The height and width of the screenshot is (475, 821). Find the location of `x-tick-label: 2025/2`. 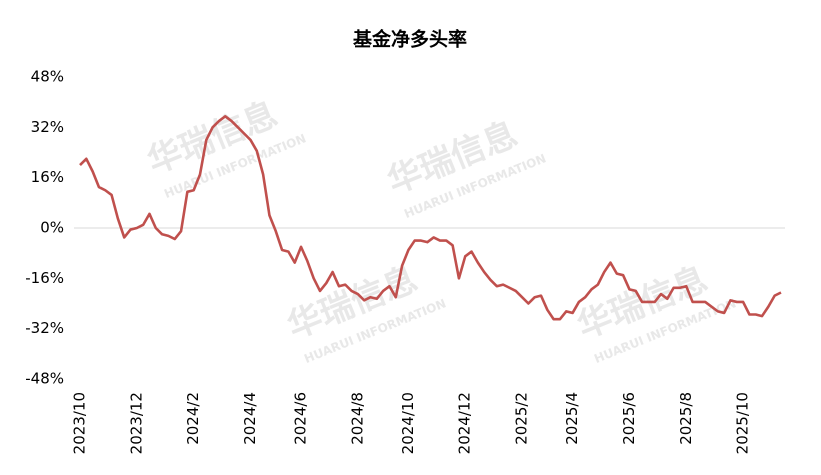

x-tick-label: 2025/2 is located at coordinates (522, 418).